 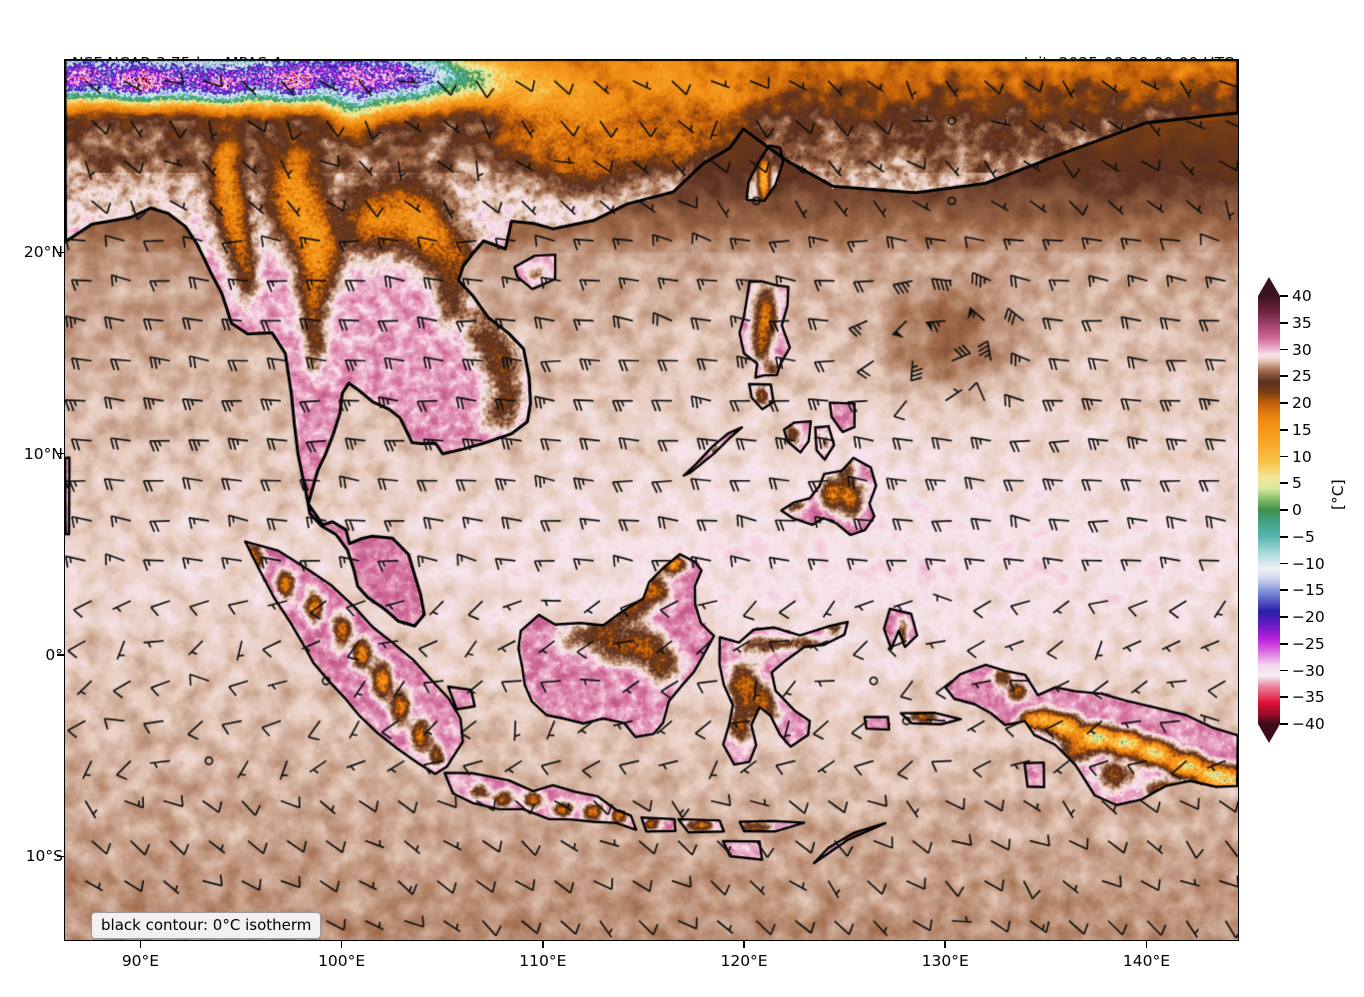 I want to click on colorbar-tick-label: −40, so click(x=1308, y=724).